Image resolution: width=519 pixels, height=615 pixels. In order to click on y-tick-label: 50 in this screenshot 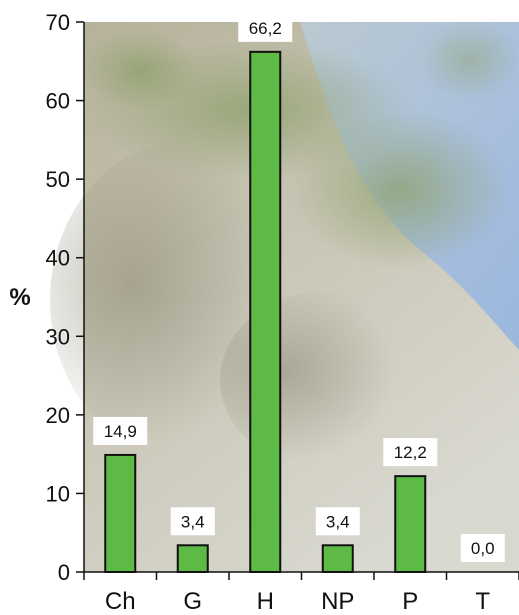, I will do `click(58, 179)`.